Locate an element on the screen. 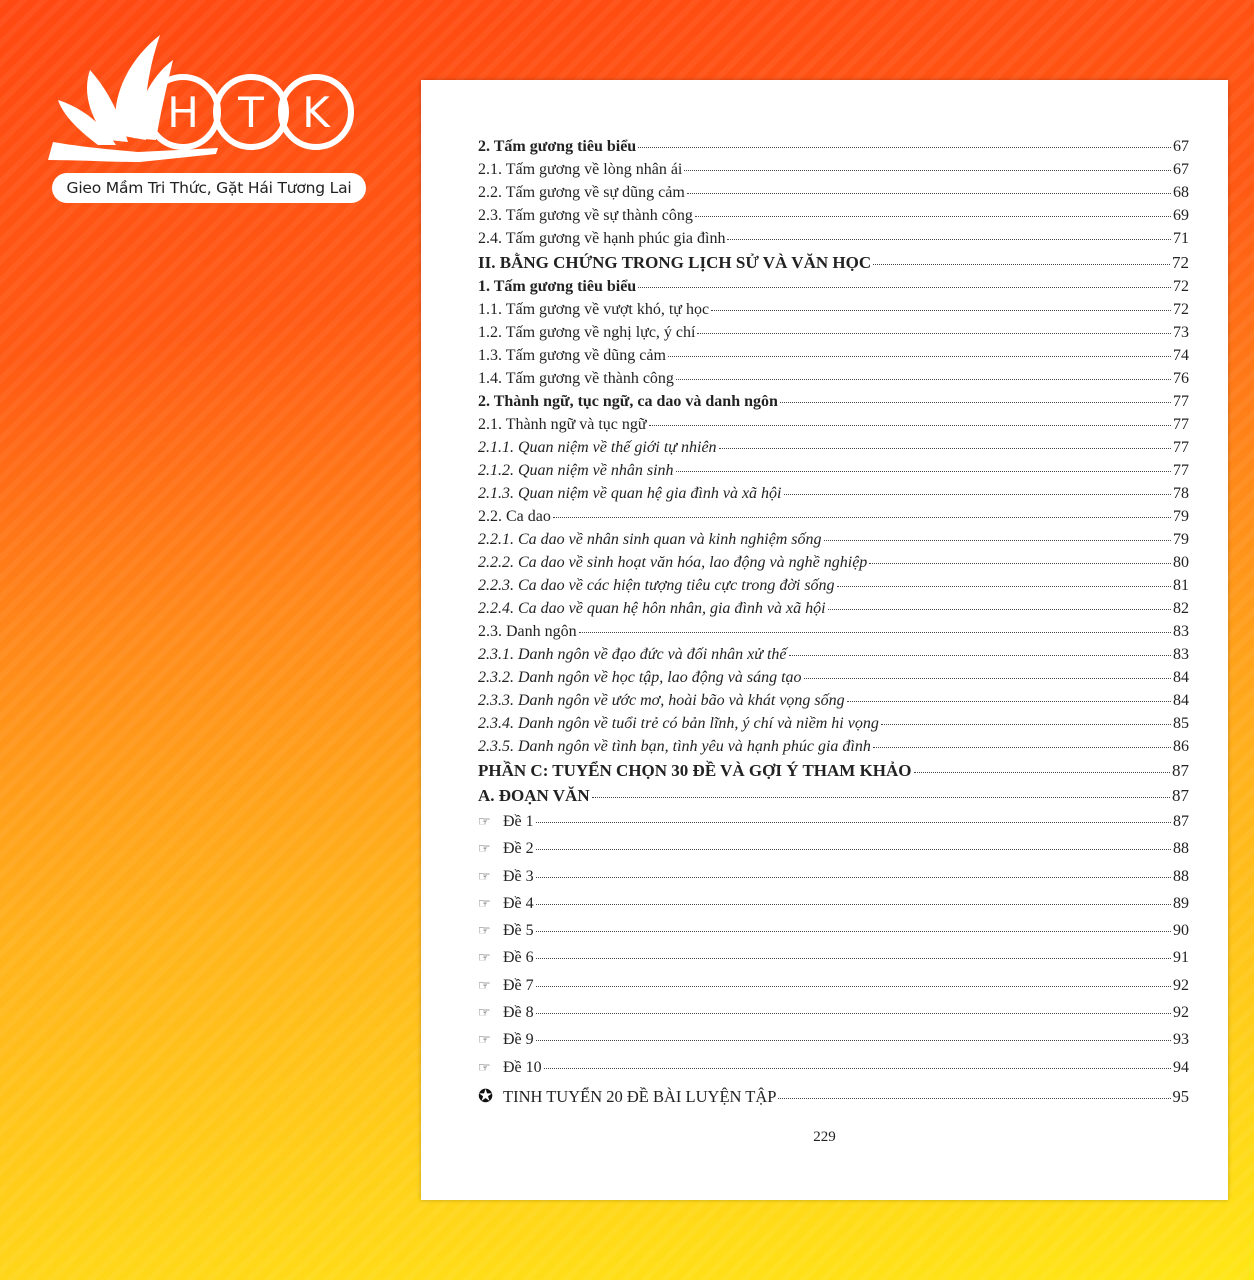  toc-entry: 2.1. Tấm gương về lòng nhân ái 67 is located at coordinates (833, 172).